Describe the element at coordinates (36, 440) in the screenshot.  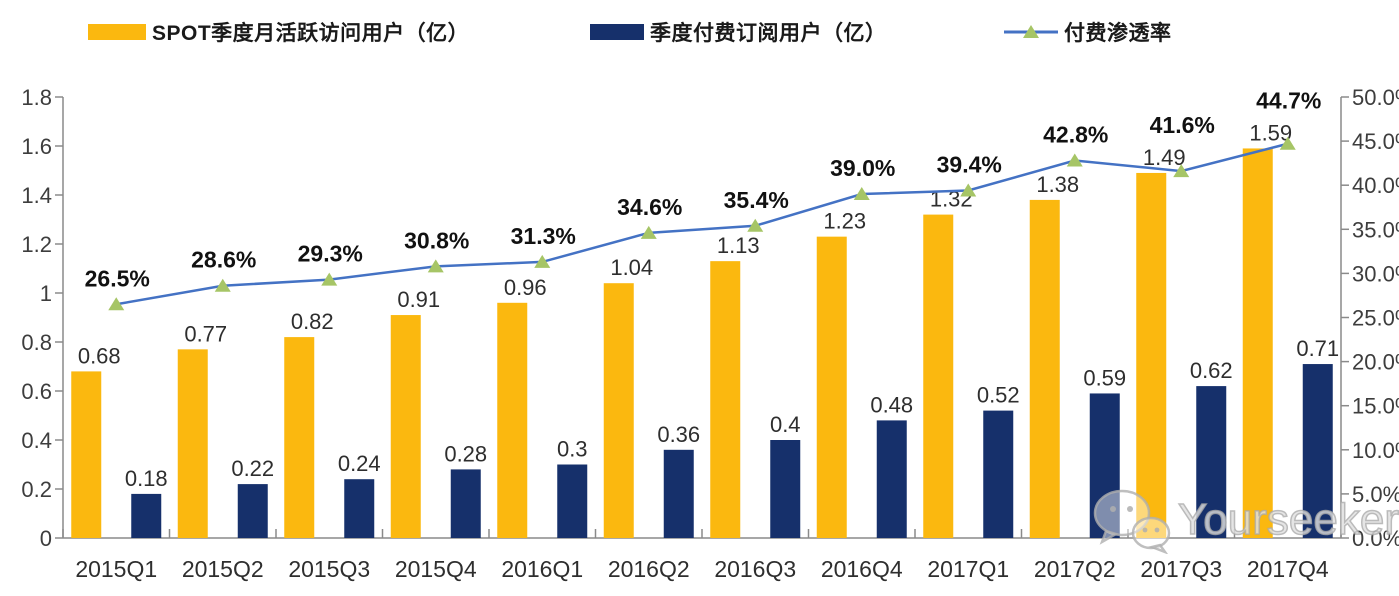
I see `left-axis-tick-label: 0.4` at that location.